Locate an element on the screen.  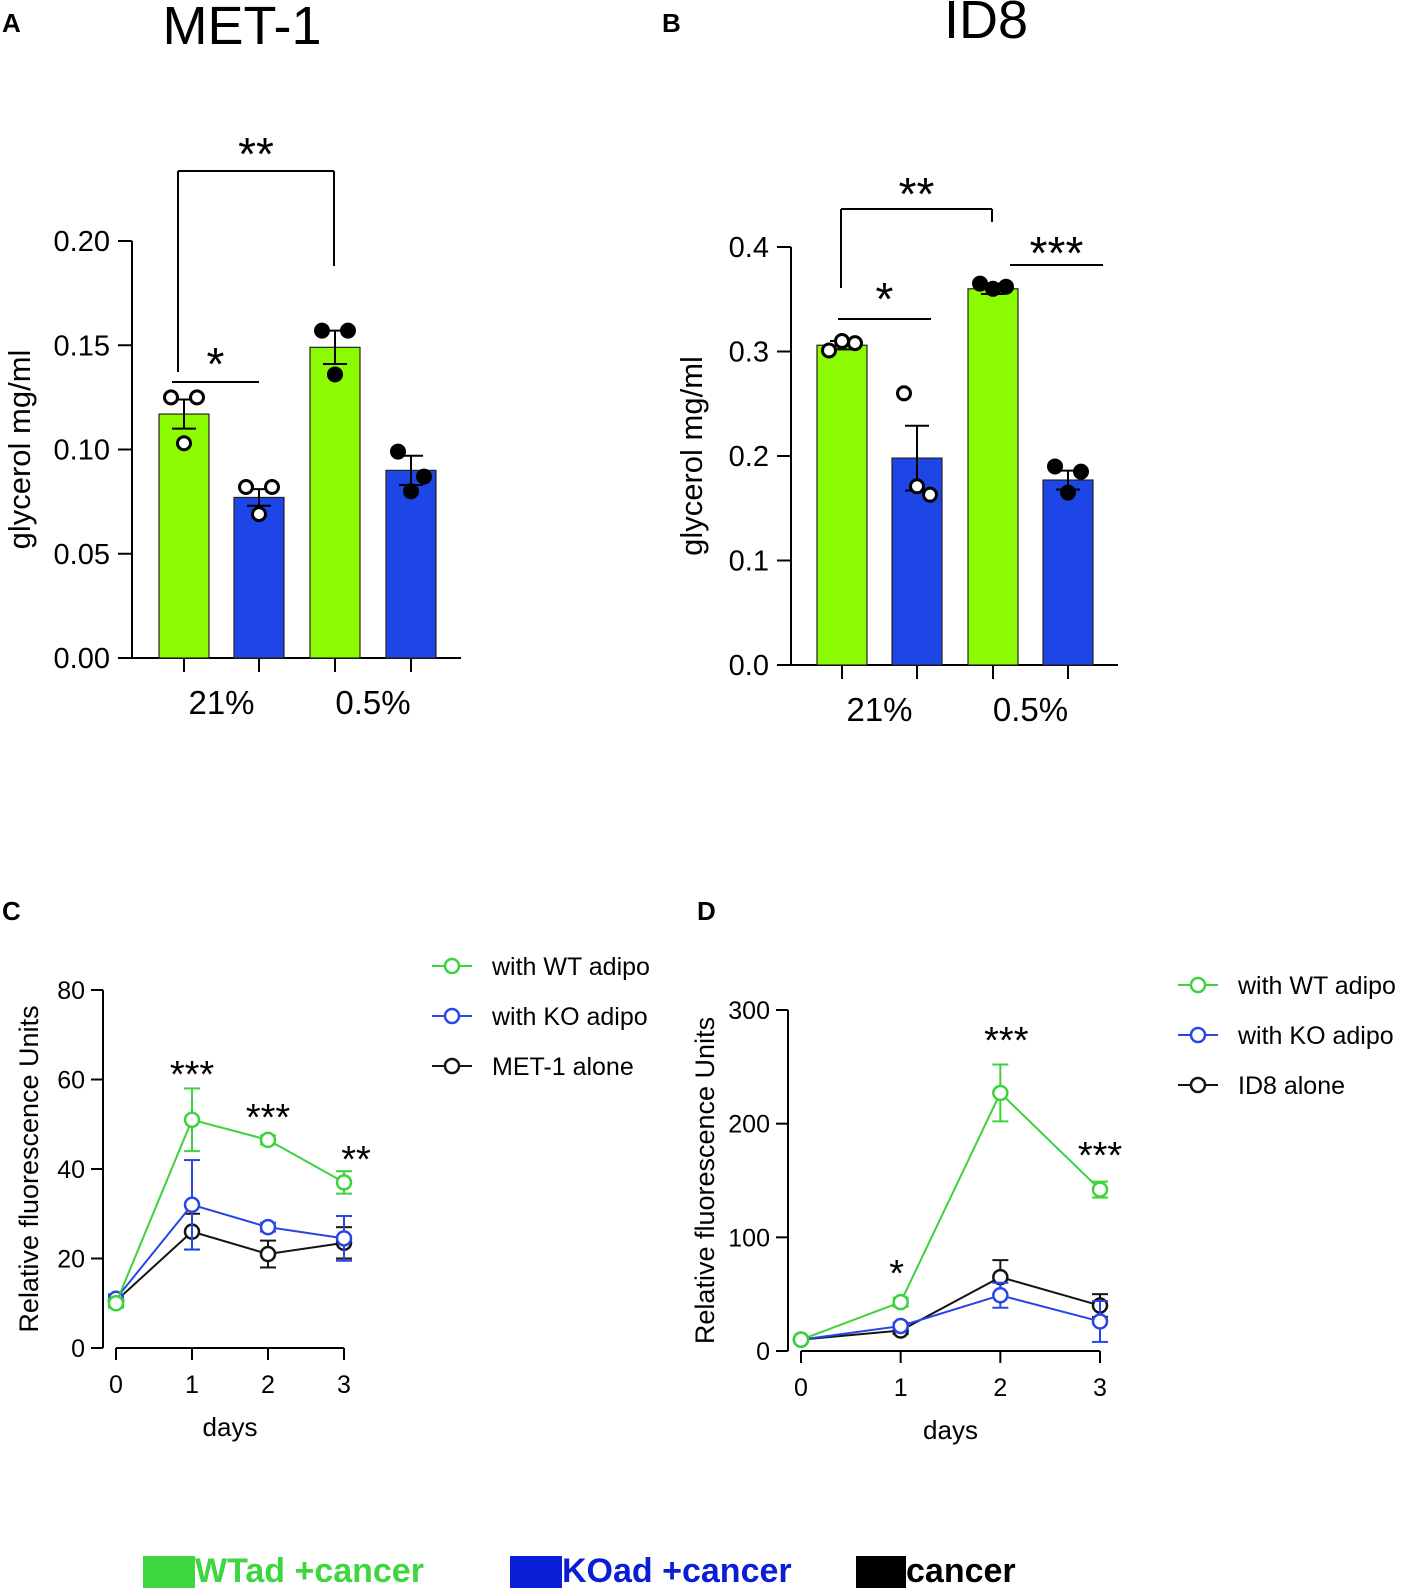
panel-a-sig-label: ** is located at coordinates (256, 154).